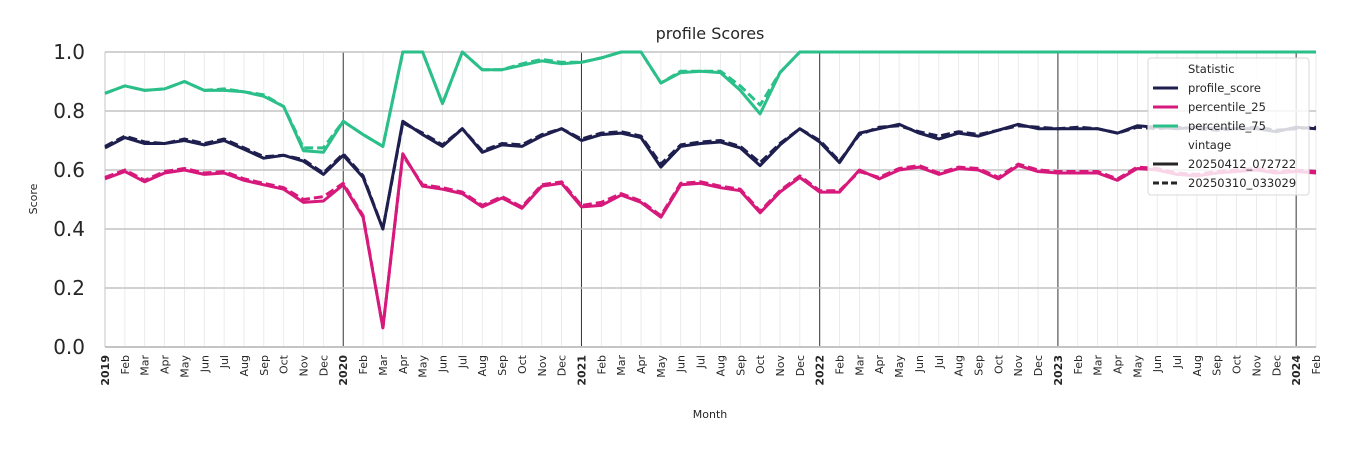 The image size is (1350, 450). I want to click on y-tick-label: 0.4, so click(69, 229).